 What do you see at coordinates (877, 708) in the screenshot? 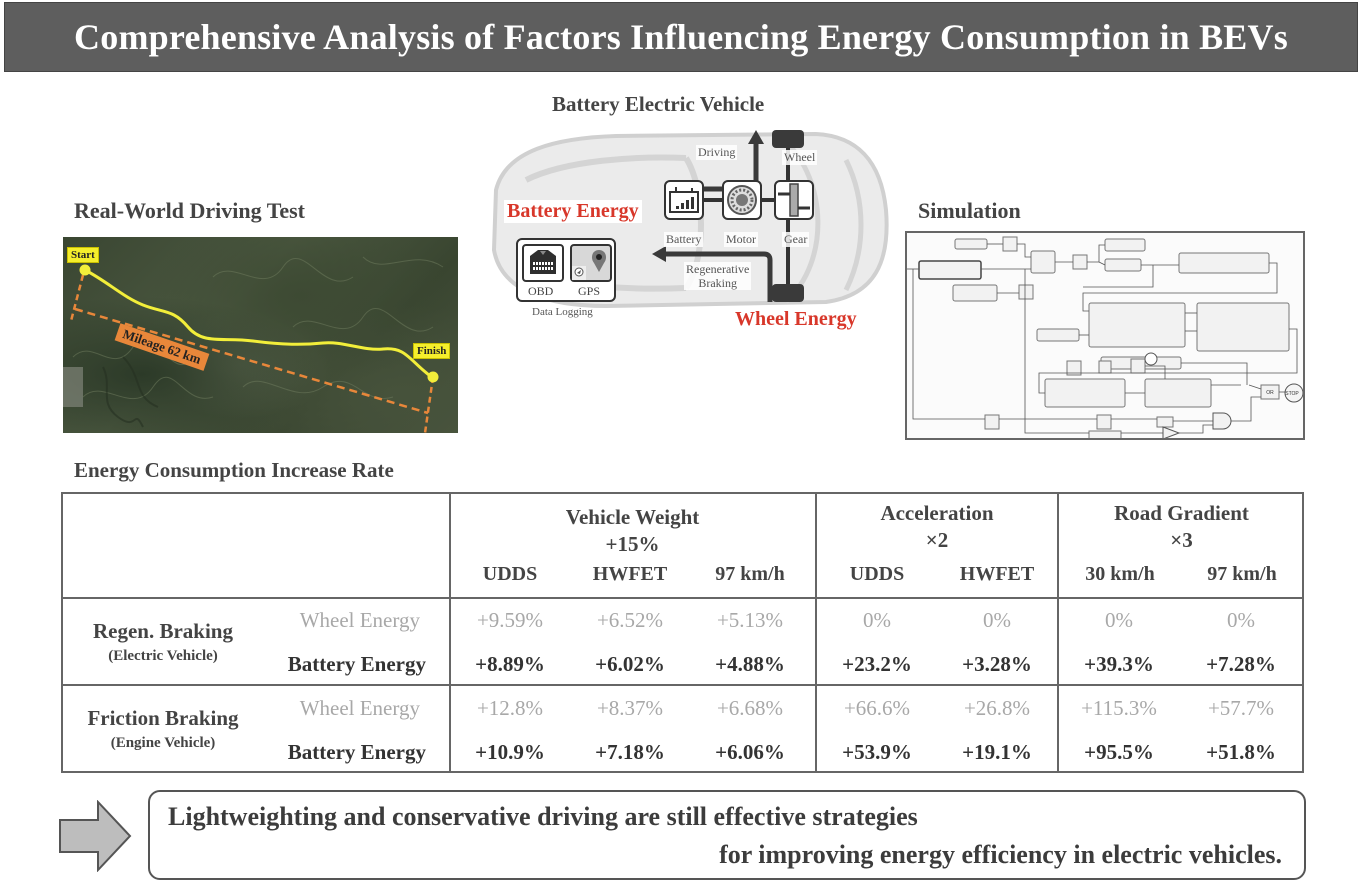
I see `table-cell: +66.6%` at bounding box center [877, 708].